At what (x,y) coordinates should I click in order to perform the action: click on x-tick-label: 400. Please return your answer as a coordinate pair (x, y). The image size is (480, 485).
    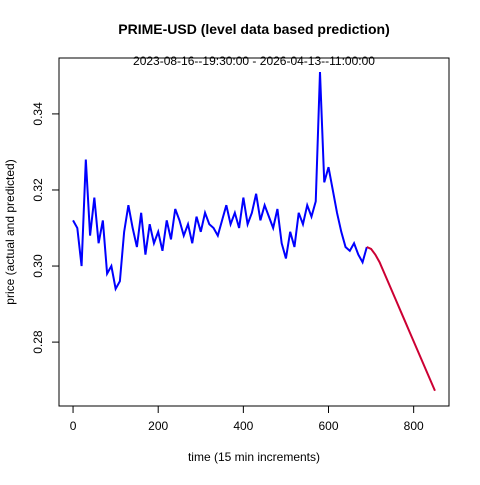
    Looking at the image, I should click on (243, 426).